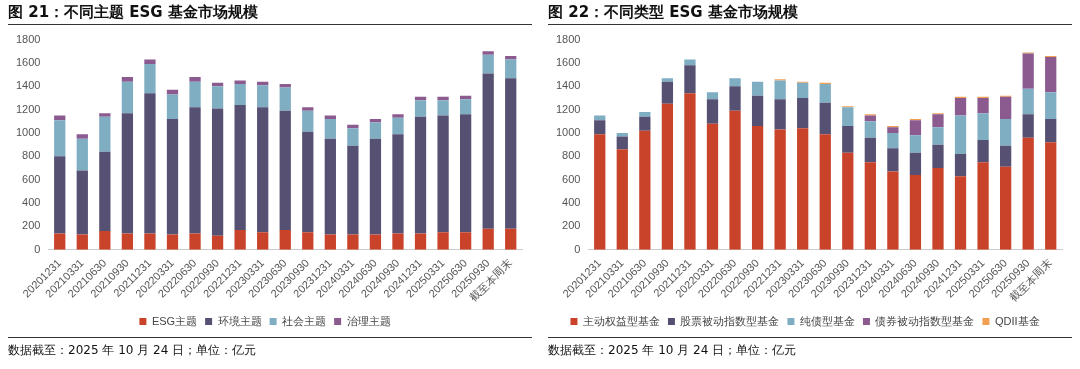 The height and width of the screenshot is (369, 1080). I want to click on chart-title: 图 21：不同主题 ESG 基金市场规模, so click(270, 12).